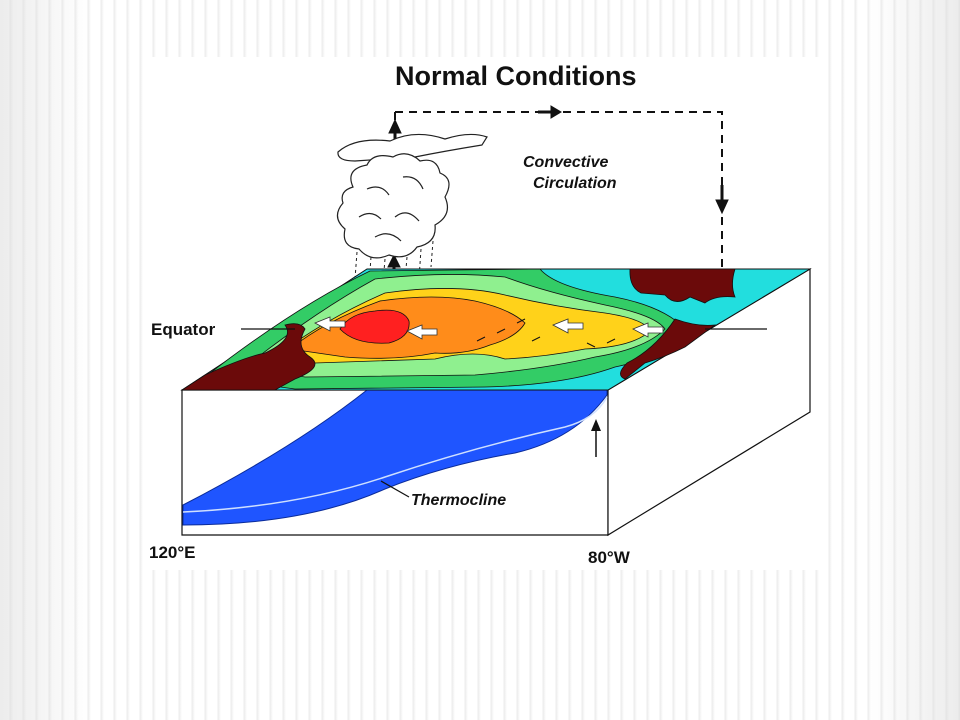 Image resolution: width=960 pixels, height=720 pixels. I want to click on sst-band-warm-core, so click(374, 326).